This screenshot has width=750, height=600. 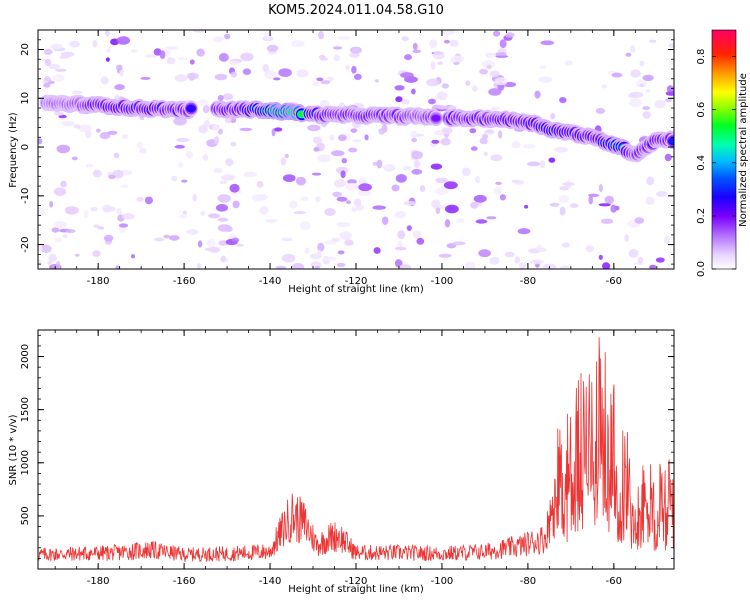 What do you see at coordinates (13, 150) in the screenshot?
I see `spectrogram-y-label: Frequency (Hz)` at bounding box center [13, 150].